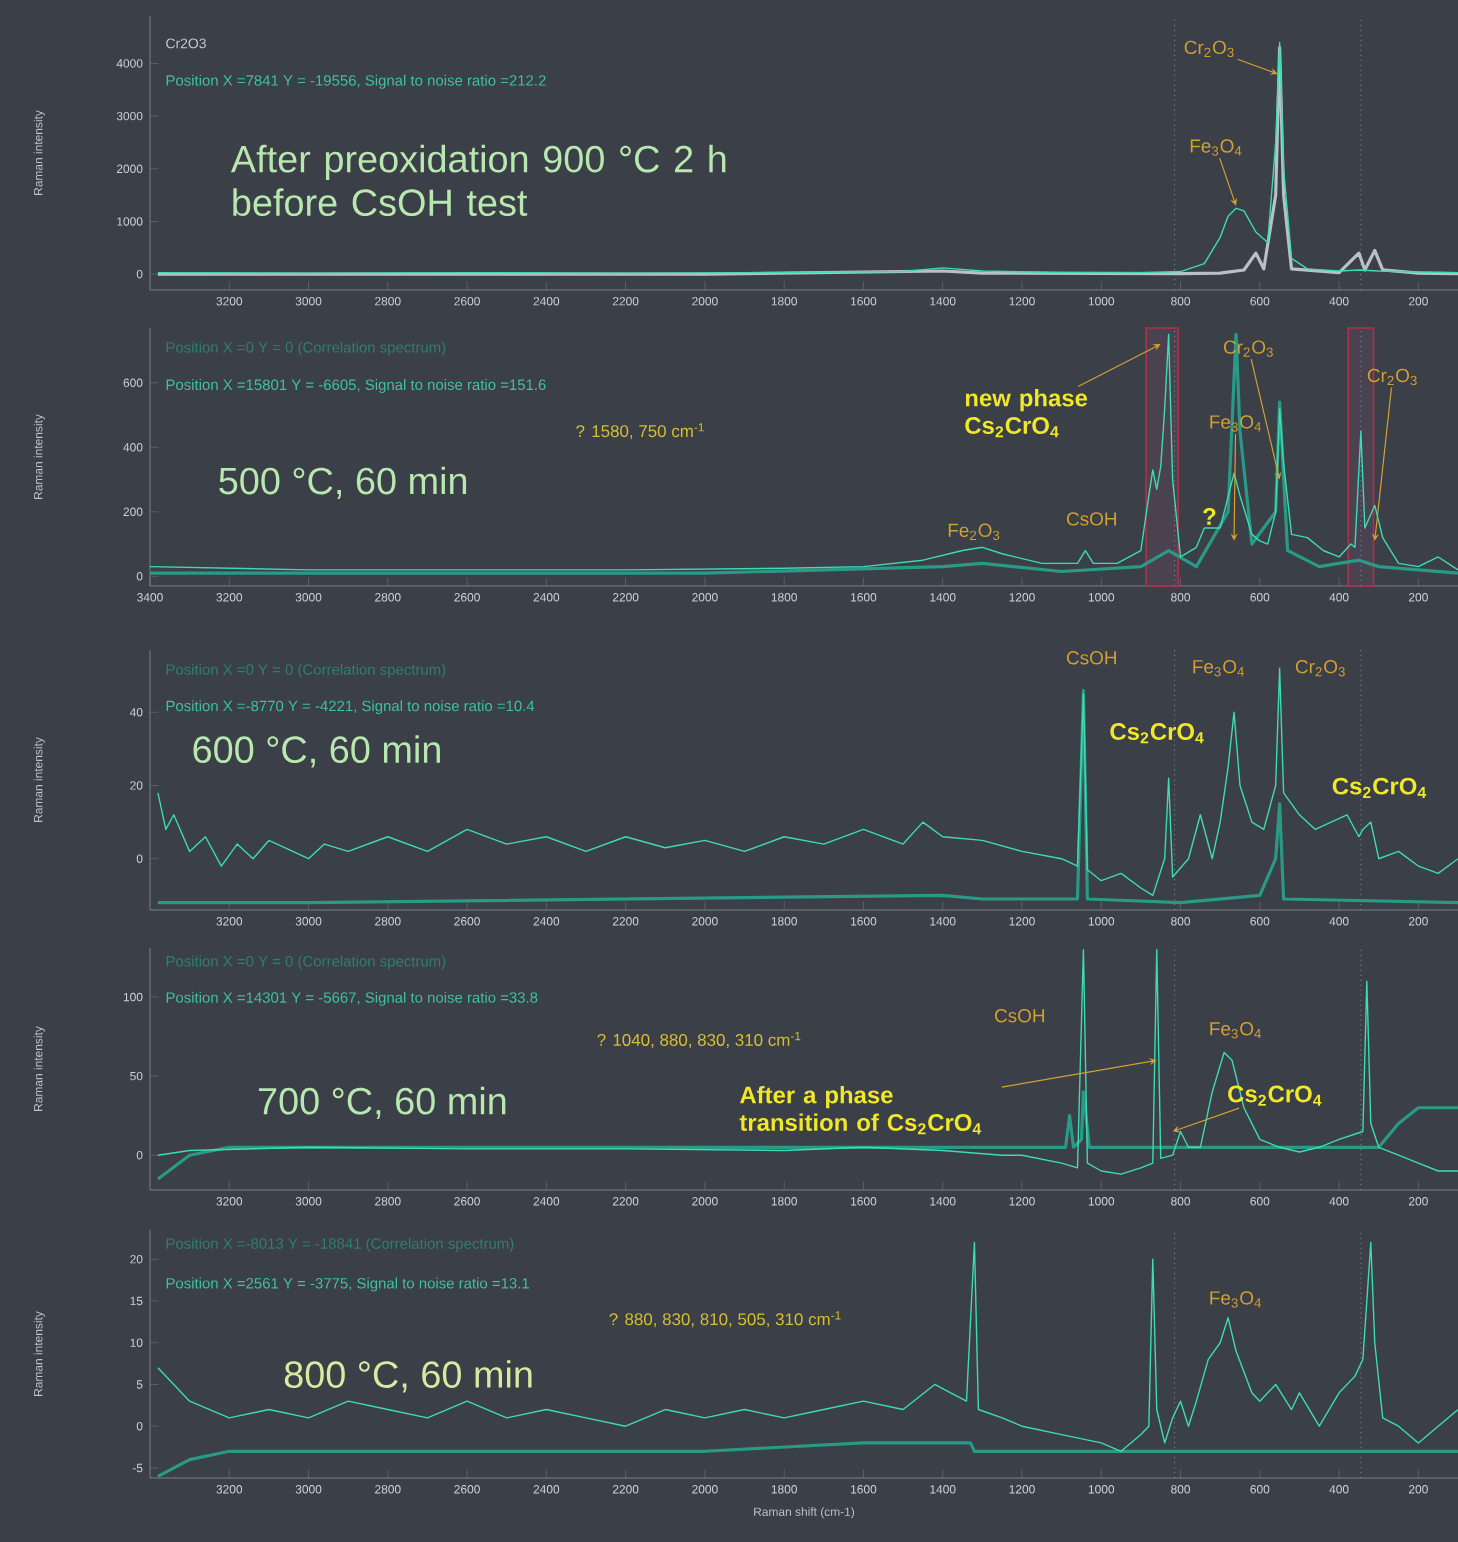 This screenshot has width=1458, height=1542. Describe the element at coordinates (974, 532) in the screenshot. I see `annotation: Fe$_{2}$O$_{3}$` at that location.